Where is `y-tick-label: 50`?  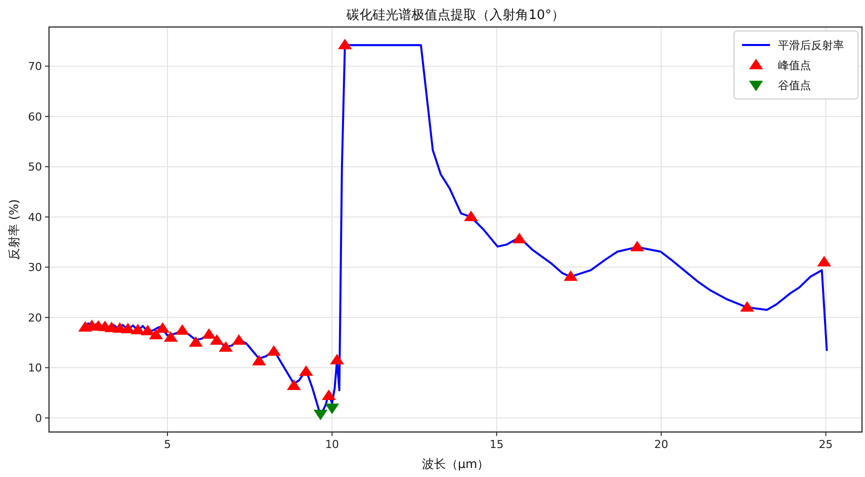 y-tick-label: 50 is located at coordinates (35, 167).